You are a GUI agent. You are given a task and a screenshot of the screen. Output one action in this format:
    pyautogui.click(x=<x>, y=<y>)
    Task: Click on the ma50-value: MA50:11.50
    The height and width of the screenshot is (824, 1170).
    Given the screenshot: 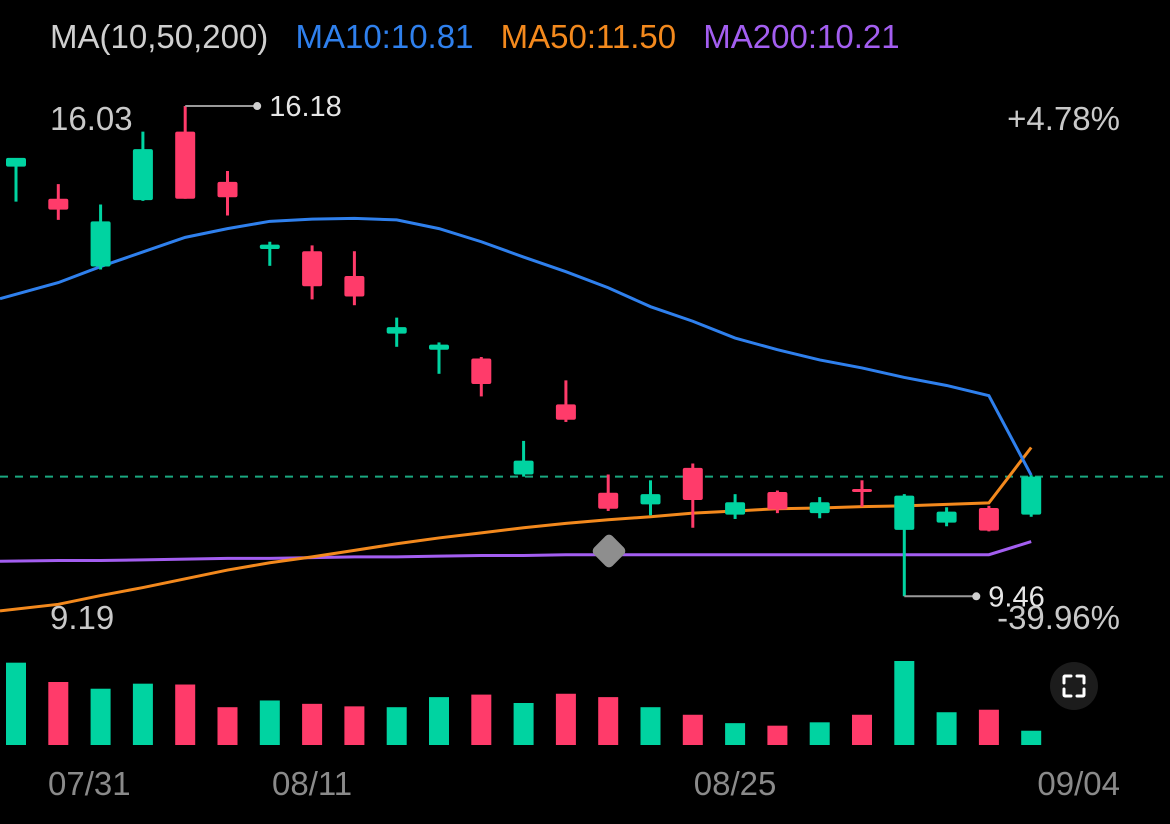 What is the action you would take?
    pyautogui.click(x=588, y=36)
    